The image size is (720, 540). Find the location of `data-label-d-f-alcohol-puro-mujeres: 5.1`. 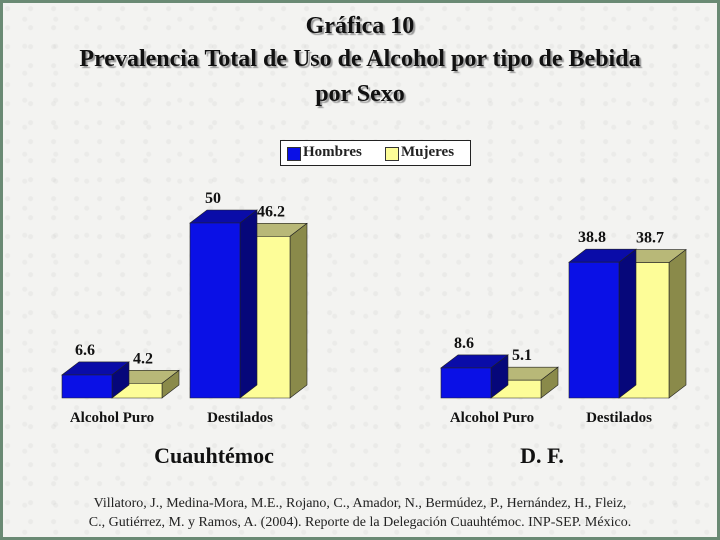

data-label-d-f-alcohol-puro-mujeres: 5.1 is located at coordinates (522, 355).